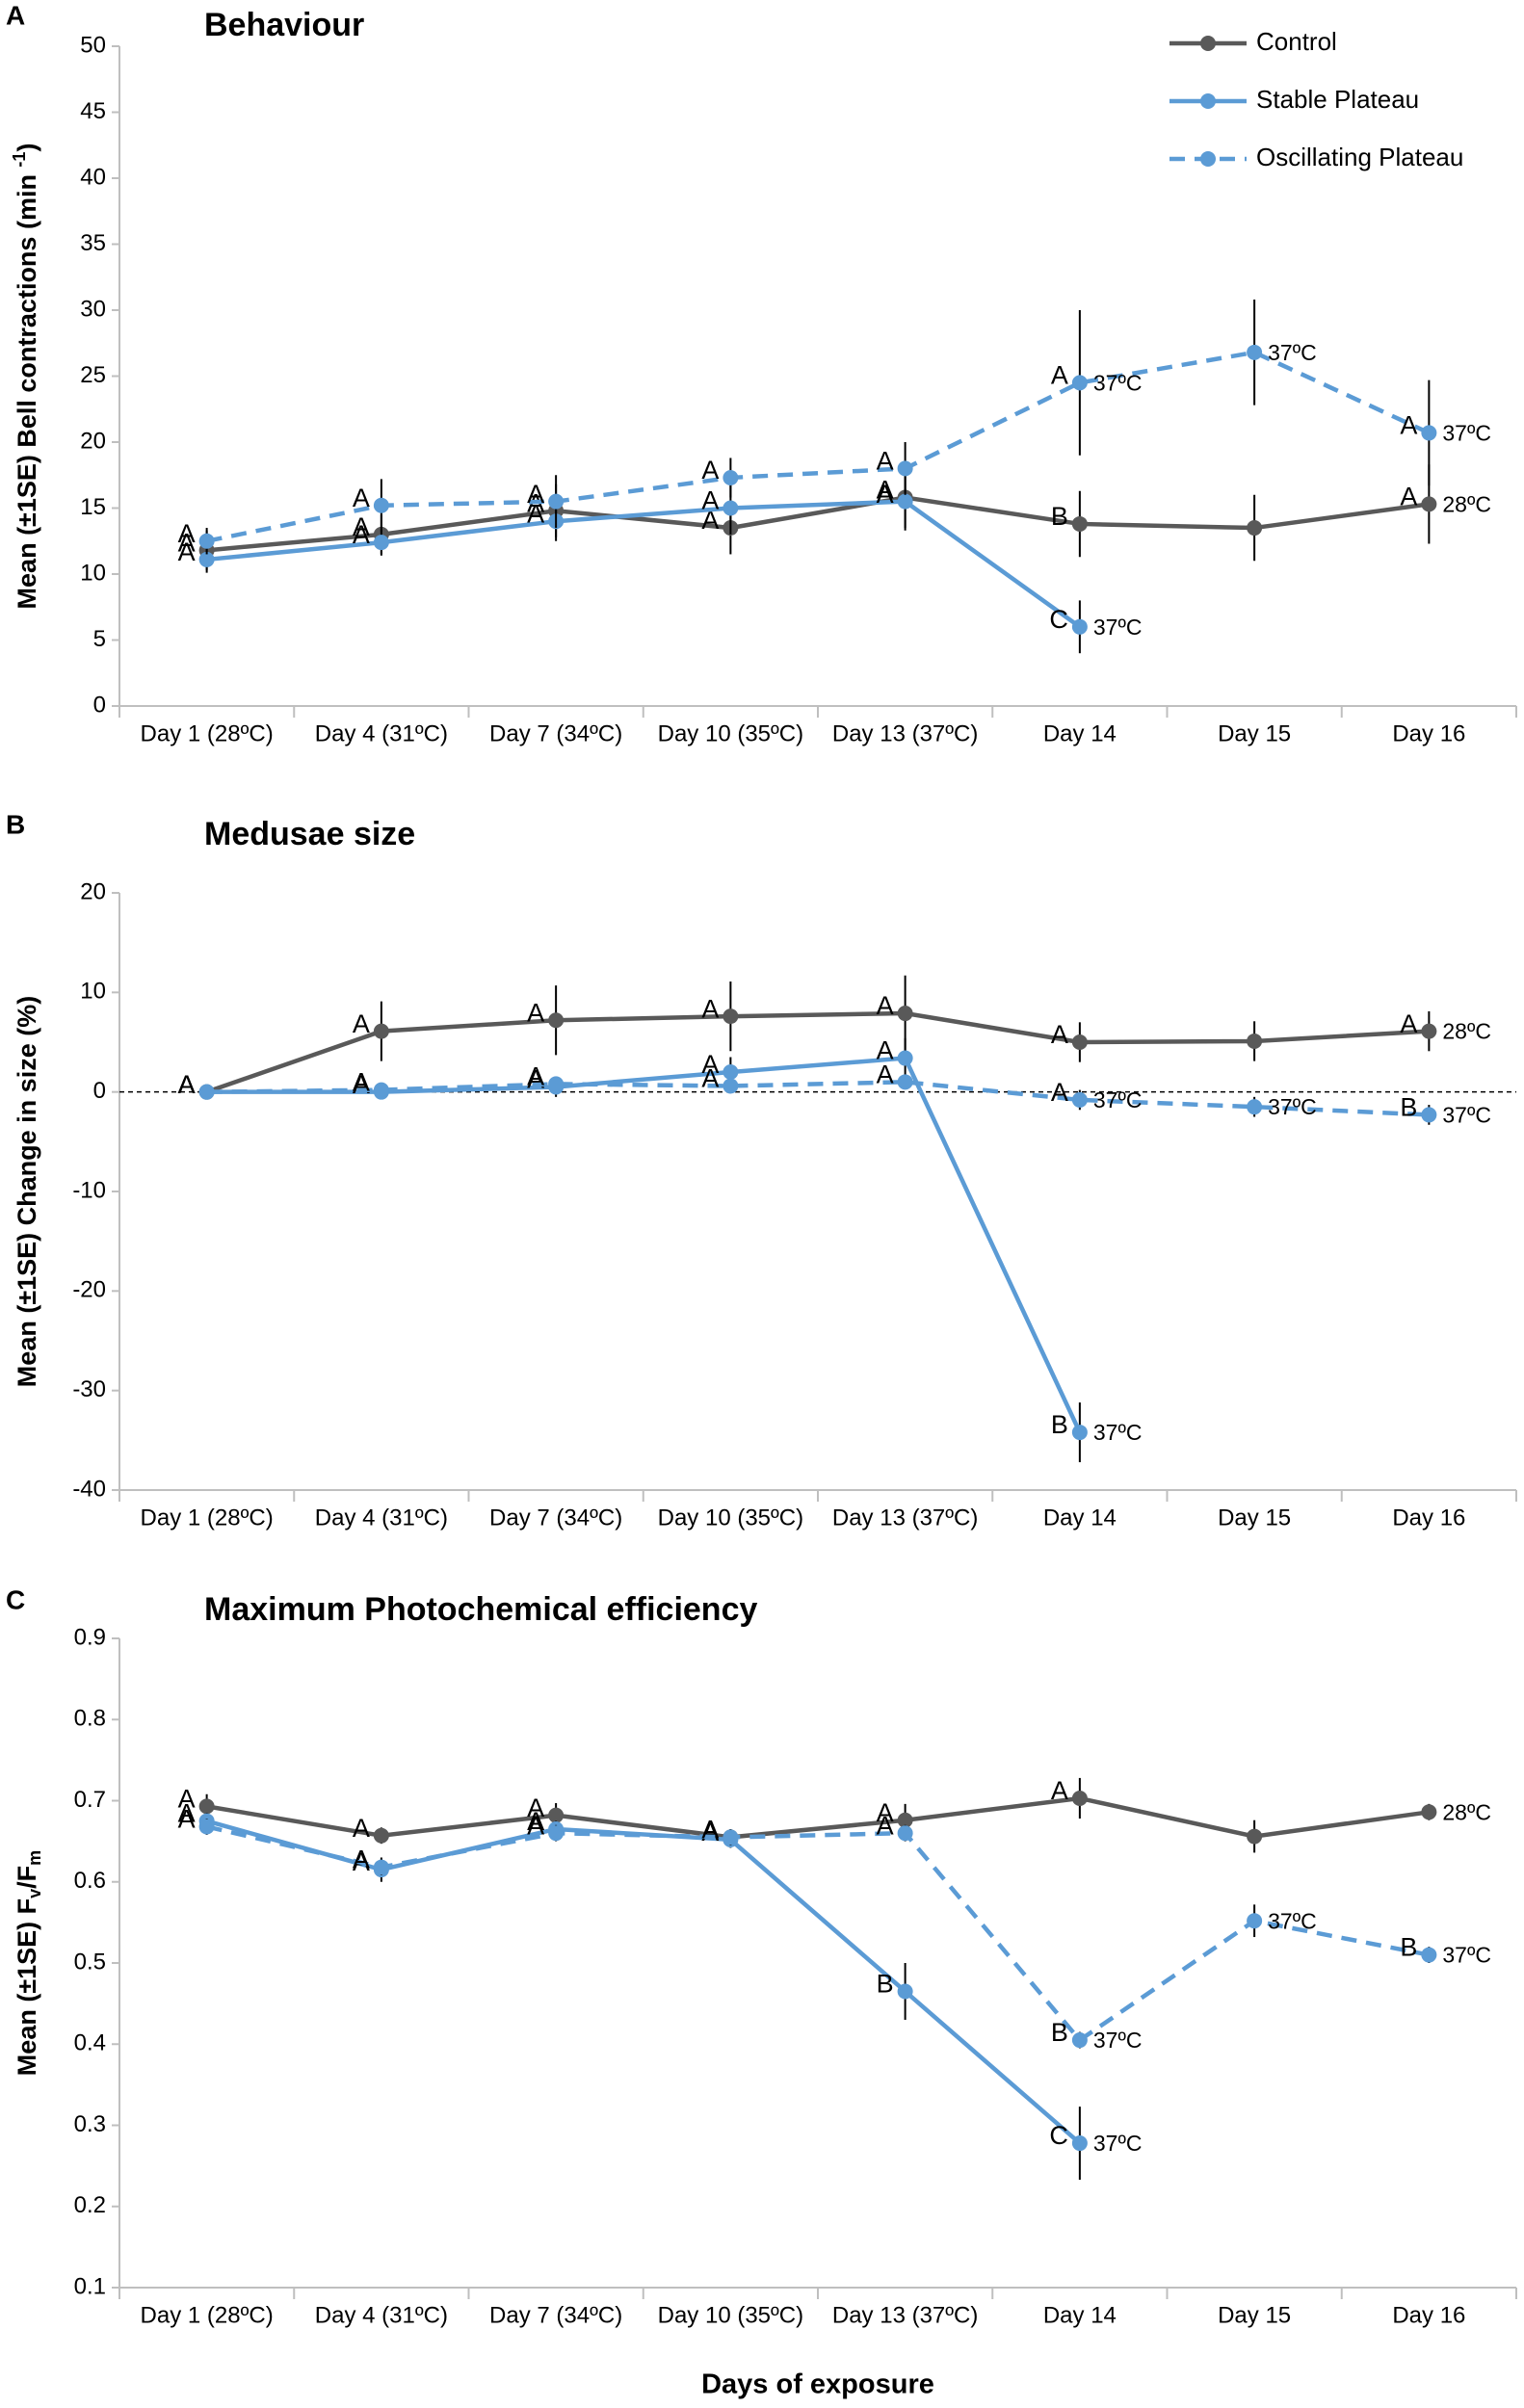  What do you see at coordinates (207, 2315) in the screenshot?
I see `x-tick-label: Day 1 (28ºC)` at bounding box center [207, 2315].